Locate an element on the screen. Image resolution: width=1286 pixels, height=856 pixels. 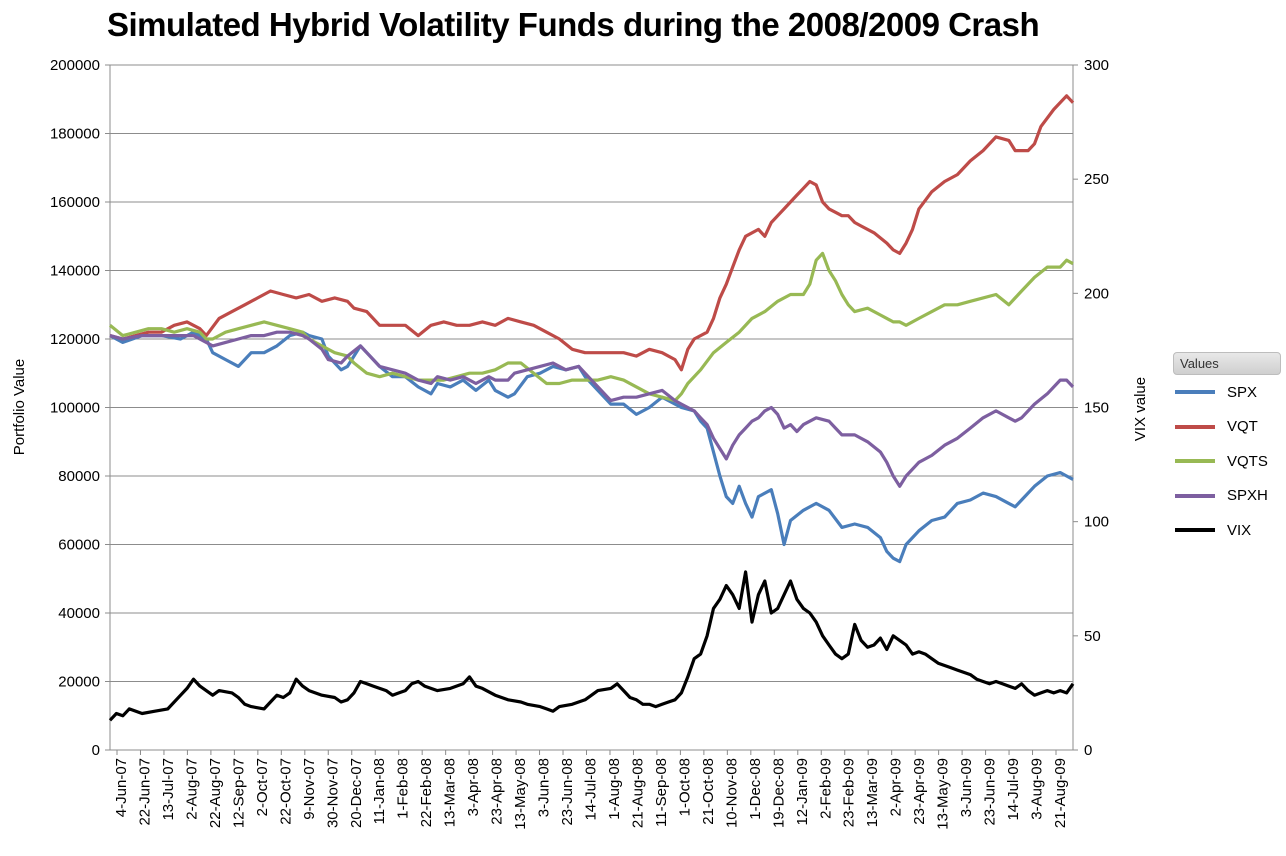
x-tick-label: 13-May-09 is located at coordinates (943, 794).